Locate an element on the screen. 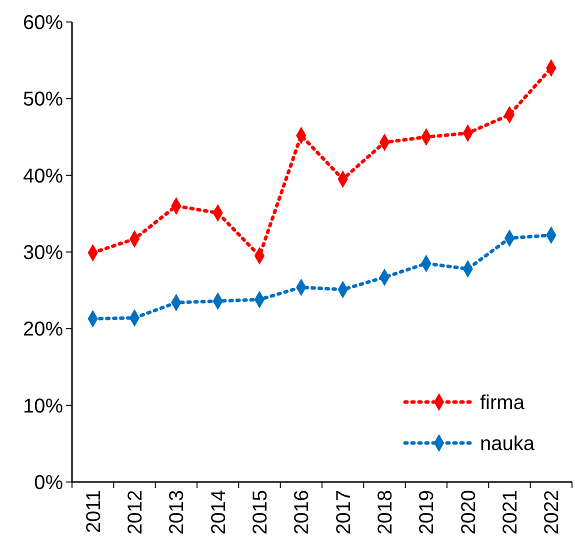  x-tick-label: 2011 is located at coordinates (93, 512).